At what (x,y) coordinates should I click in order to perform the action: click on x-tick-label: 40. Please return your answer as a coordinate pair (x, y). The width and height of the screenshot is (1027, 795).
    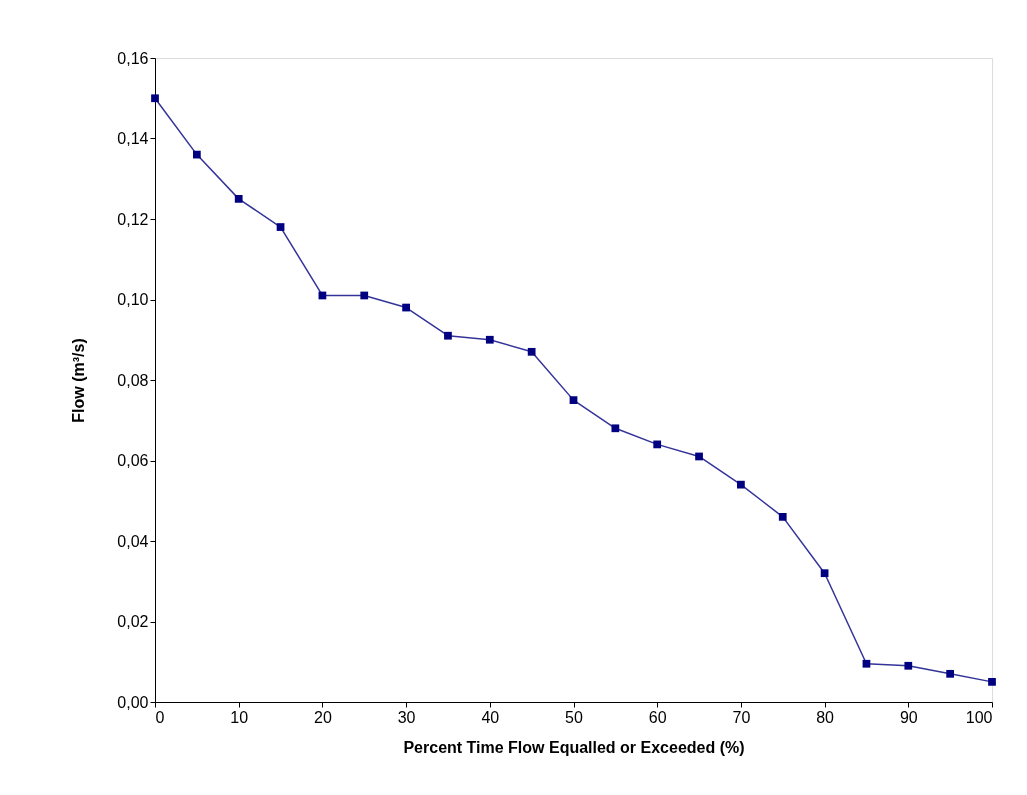
    Looking at the image, I should click on (490, 717).